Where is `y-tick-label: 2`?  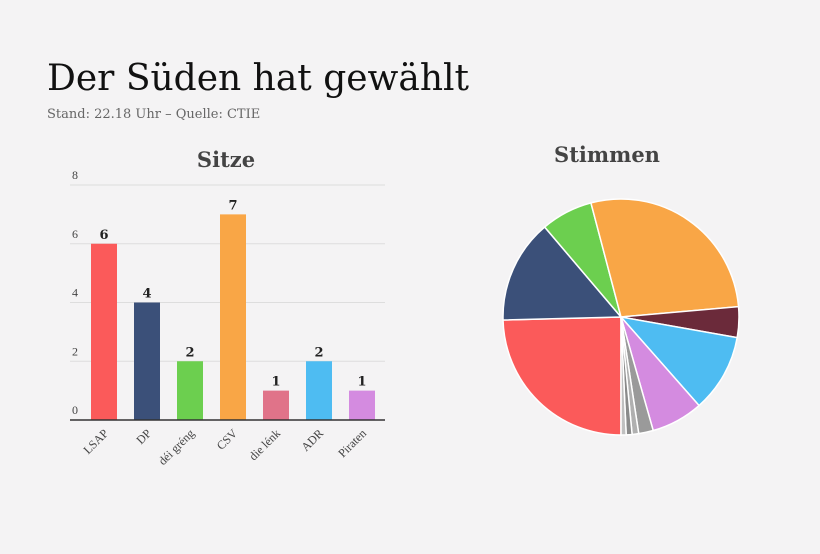 y-tick-label: 2 is located at coordinates (75, 351).